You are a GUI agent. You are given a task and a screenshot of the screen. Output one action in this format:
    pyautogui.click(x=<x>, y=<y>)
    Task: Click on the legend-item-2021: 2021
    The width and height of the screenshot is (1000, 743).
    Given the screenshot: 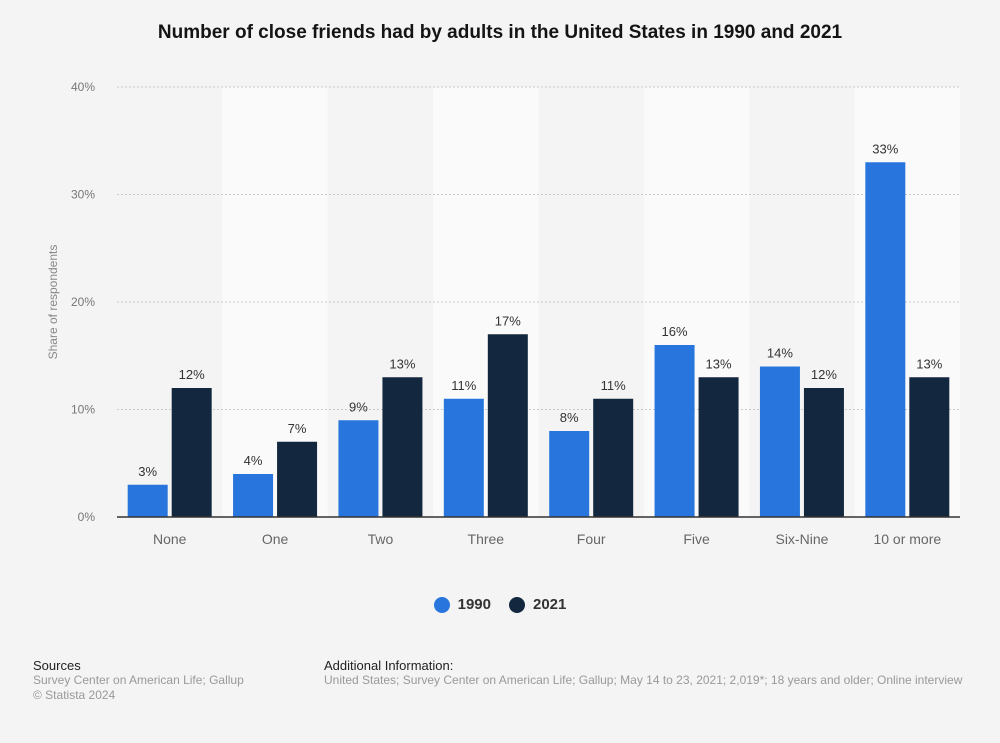 What is the action you would take?
    pyautogui.click(x=537, y=604)
    